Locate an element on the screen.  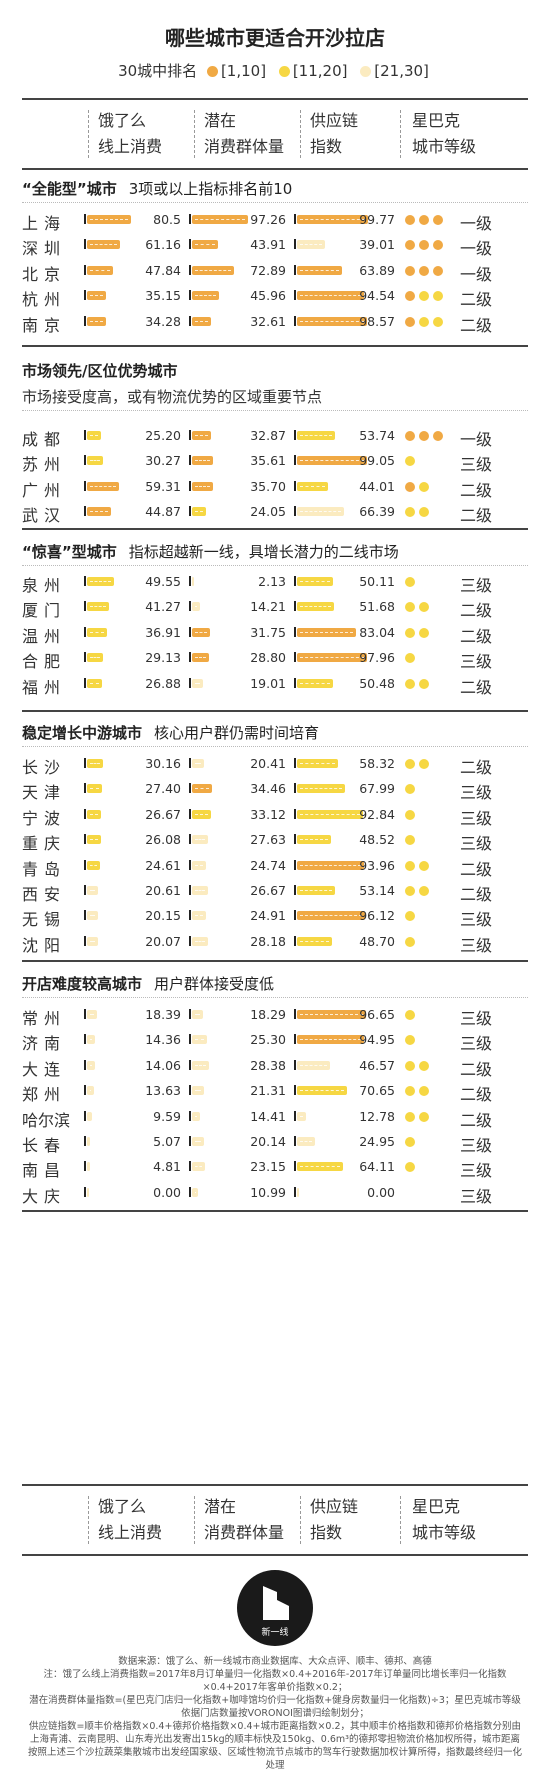
value-pop: 32.87 is located at coordinates (268, 435).